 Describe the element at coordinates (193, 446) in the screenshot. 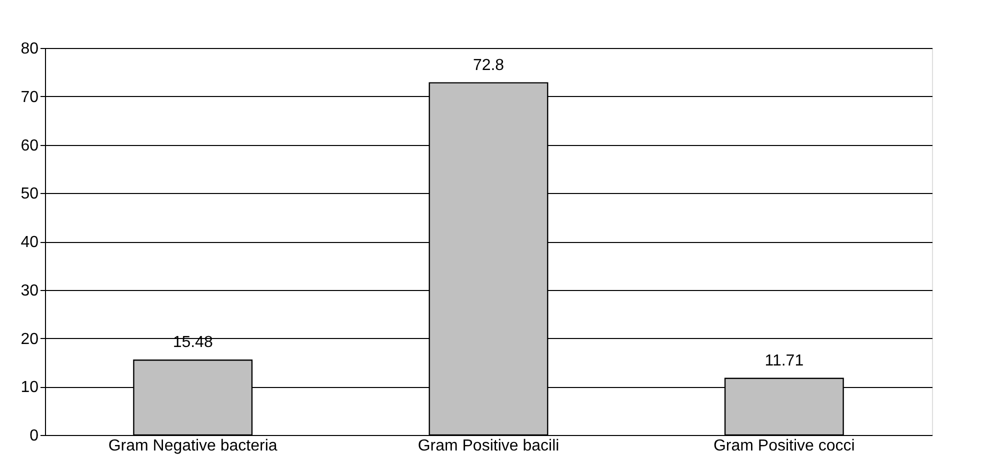

I see `x-tick-label: Gram Negative bacteria` at that location.